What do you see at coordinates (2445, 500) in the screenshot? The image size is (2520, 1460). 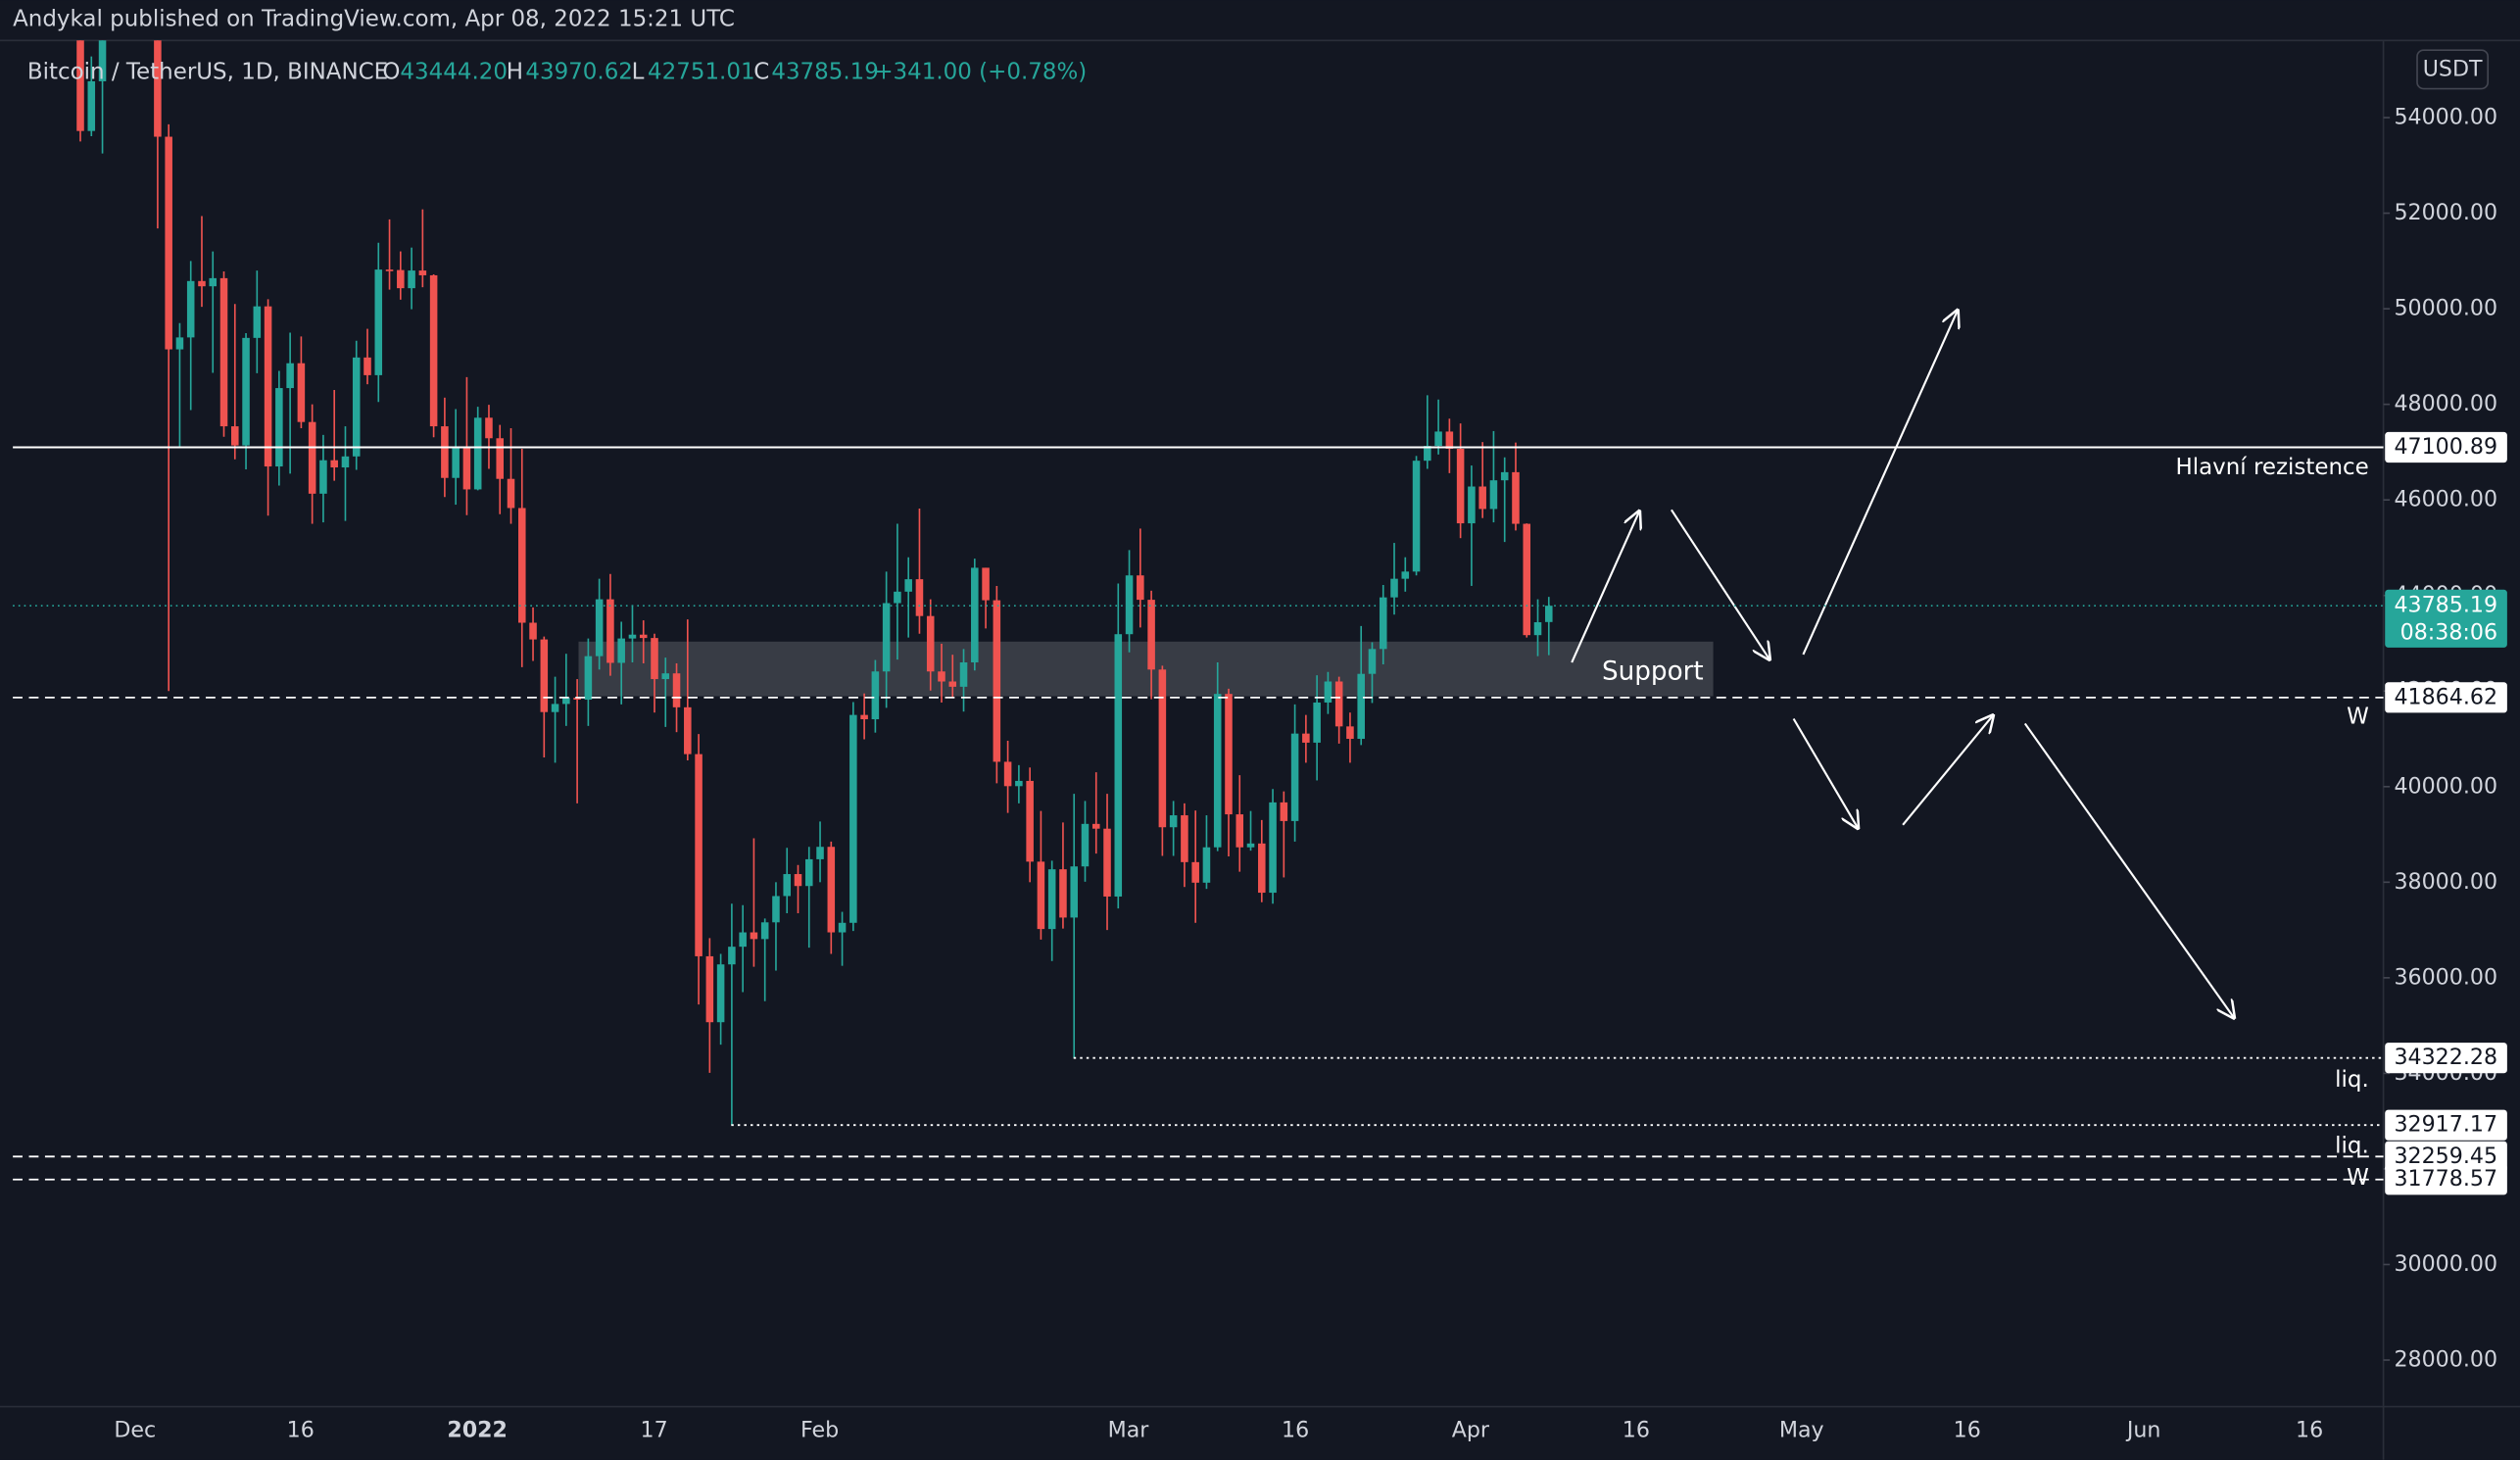 I see `y-tick-label: 46000.00` at bounding box center [2445, 500].